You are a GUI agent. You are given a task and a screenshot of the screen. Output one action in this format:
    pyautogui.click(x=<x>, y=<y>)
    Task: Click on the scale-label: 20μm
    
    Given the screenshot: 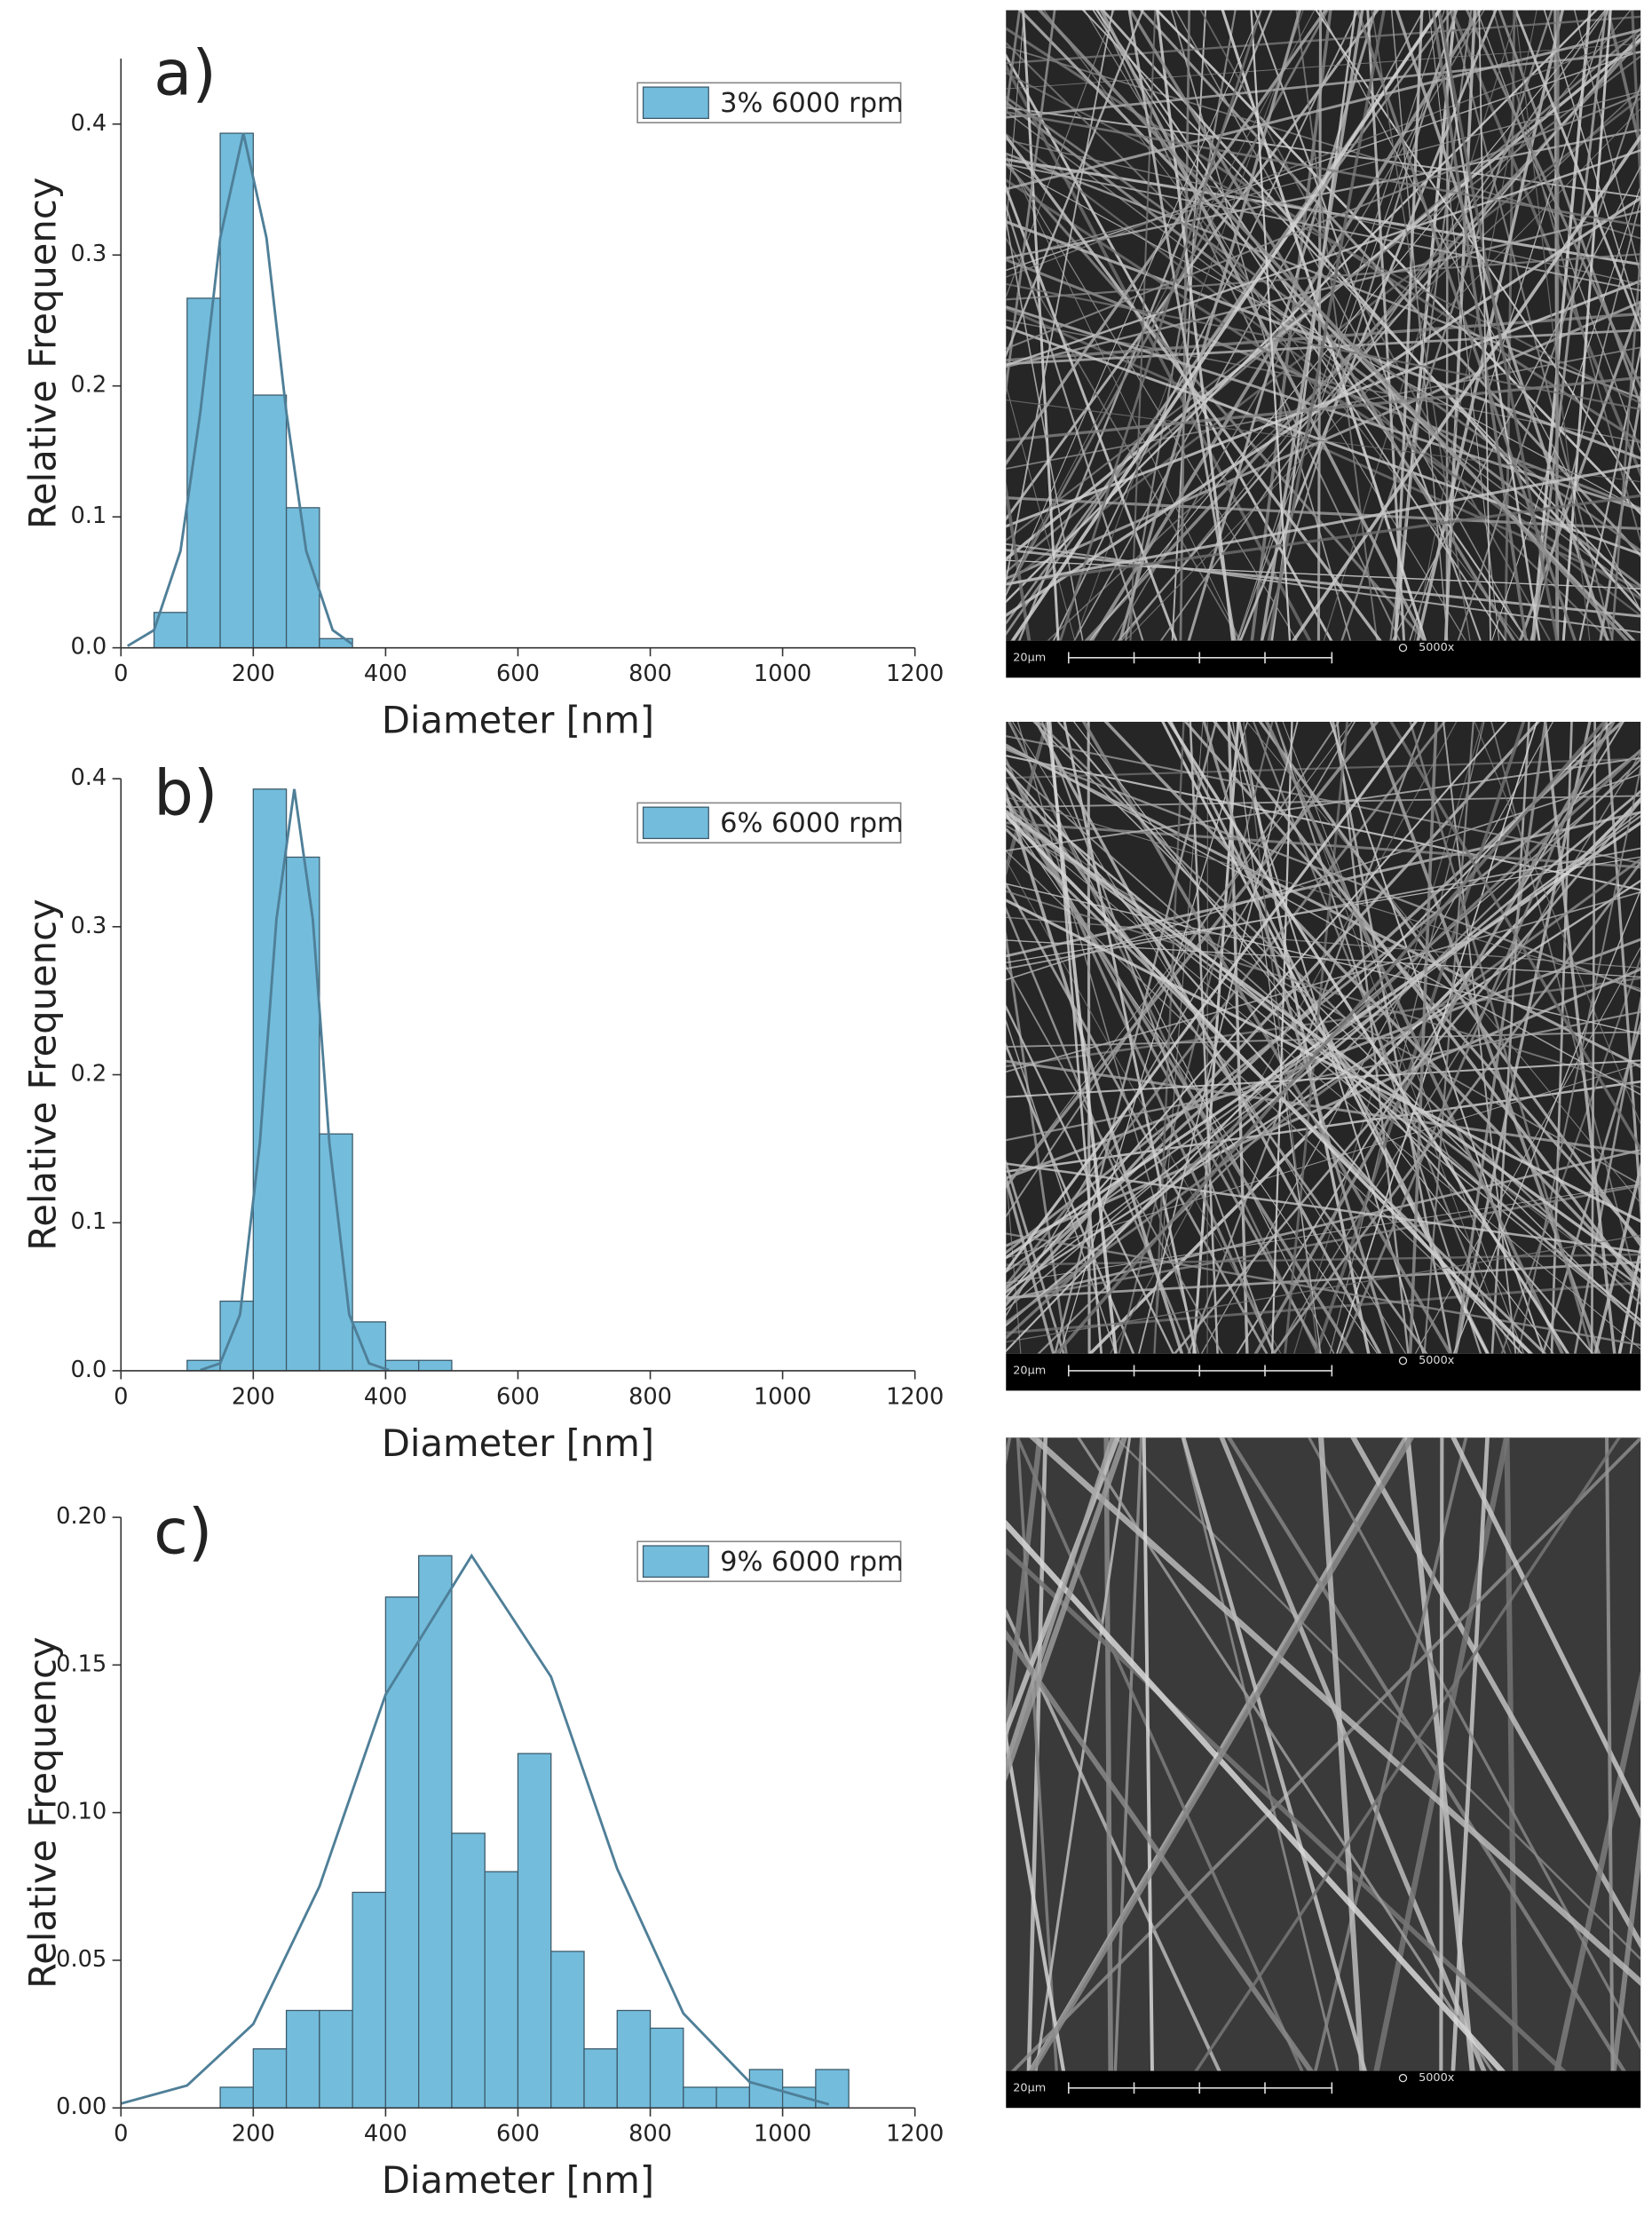 What is the action you would take?
    pyautogui.click(x=1029, y=2088)
    